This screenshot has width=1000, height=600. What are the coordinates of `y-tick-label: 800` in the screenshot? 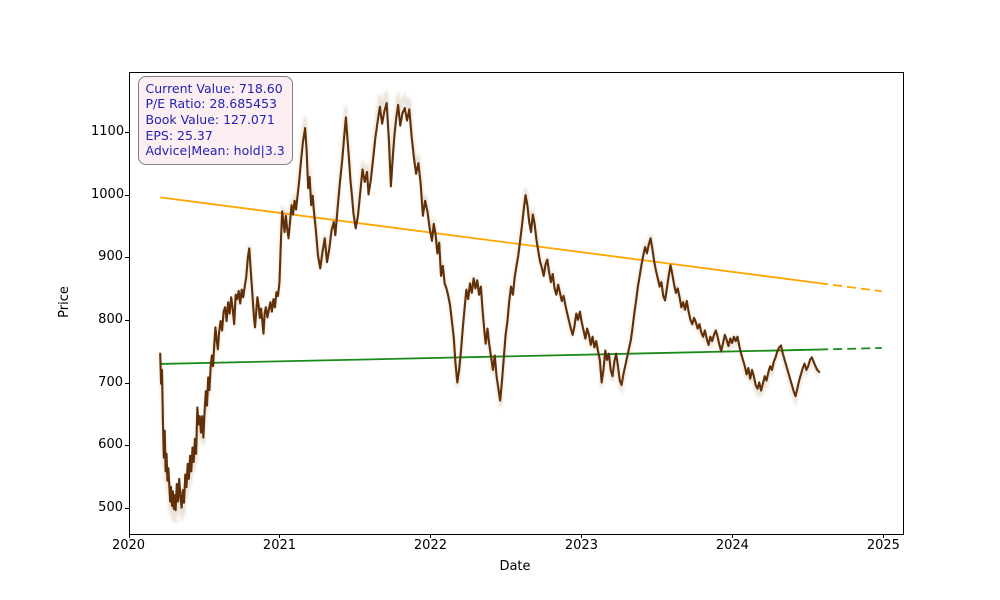 It's located at (110, 320).